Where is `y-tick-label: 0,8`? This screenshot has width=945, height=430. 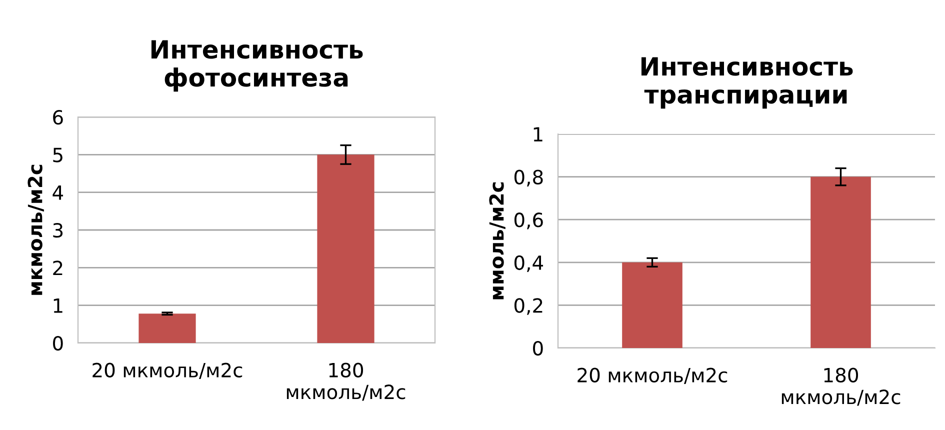 y-tick-label: 0,8 is located at coordinates (528, 178).